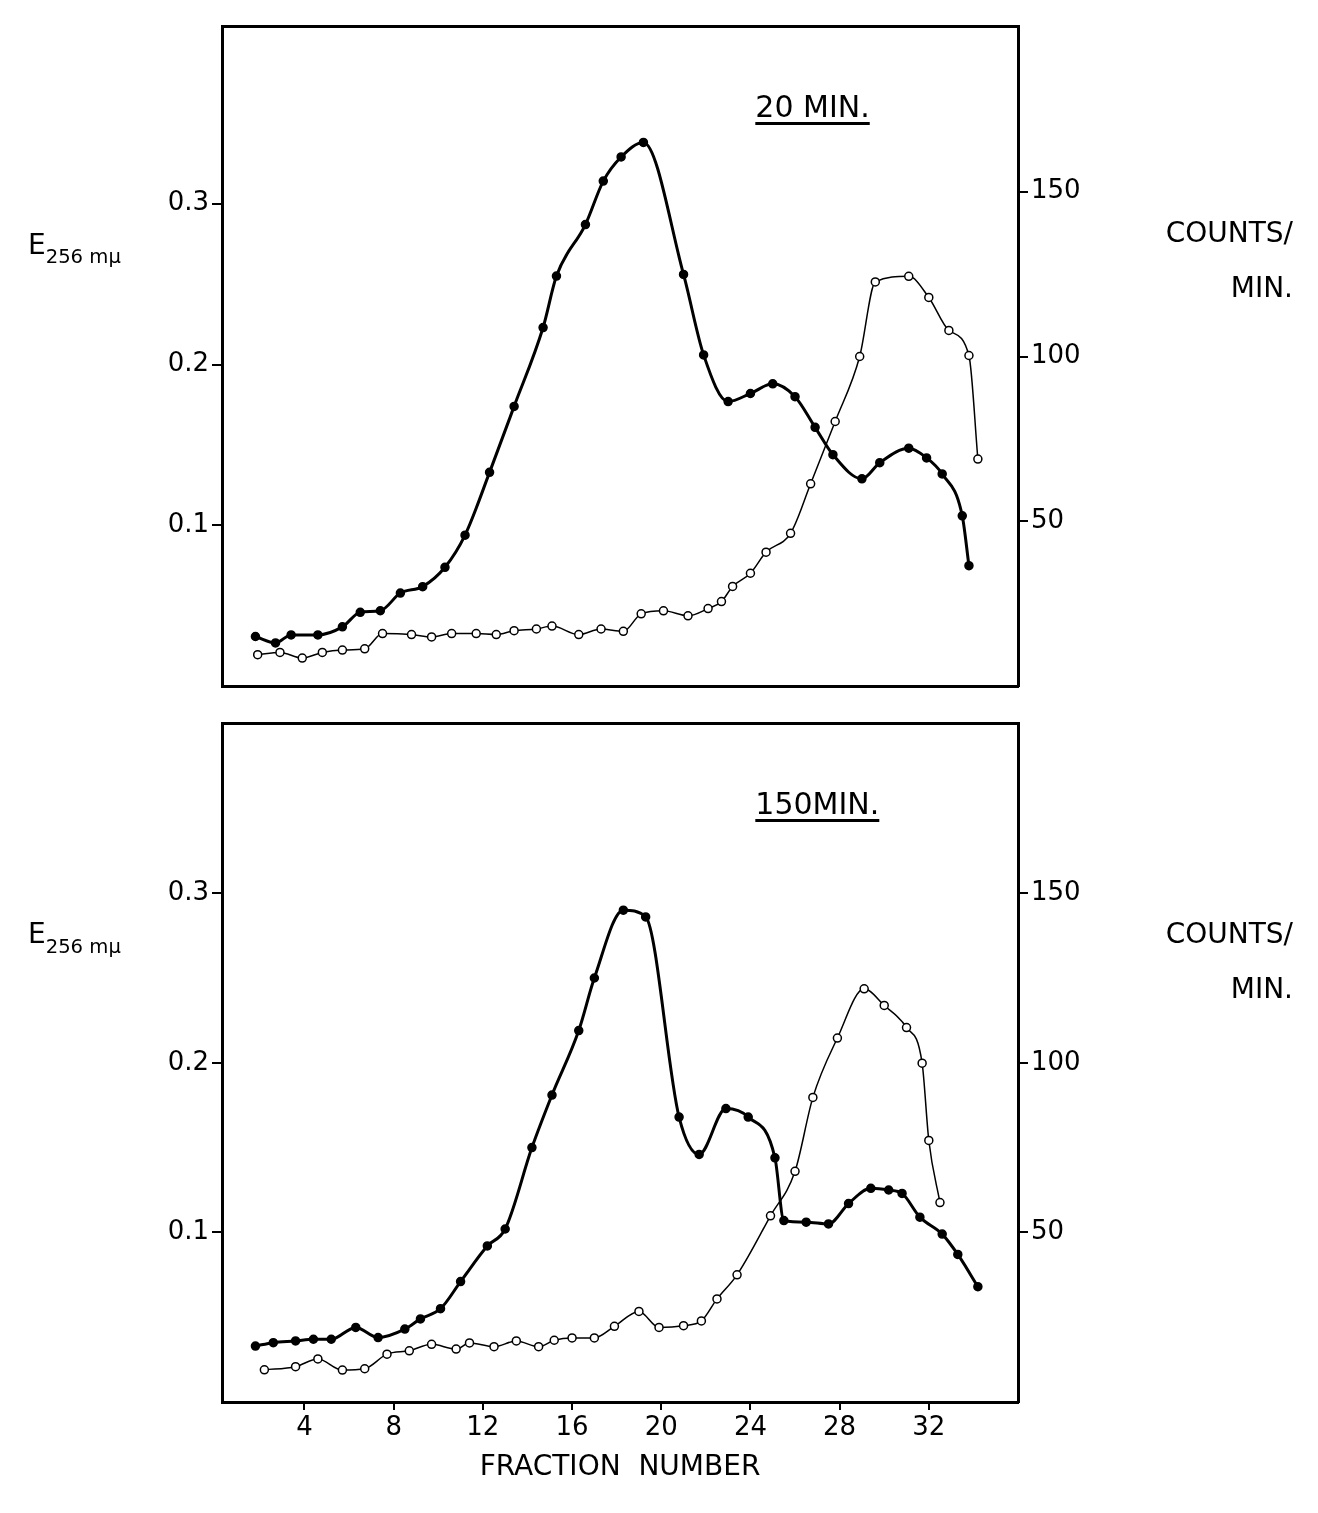  I want to click on x-axis-title: FRACTION NUMBER, so click(620, 1465).